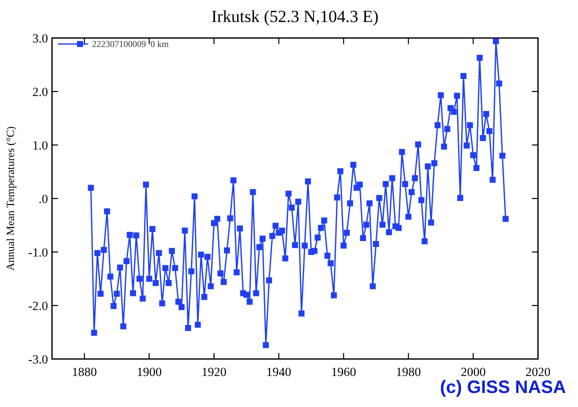  I want to click on x-tick-label: 1960, so click(343, 372).